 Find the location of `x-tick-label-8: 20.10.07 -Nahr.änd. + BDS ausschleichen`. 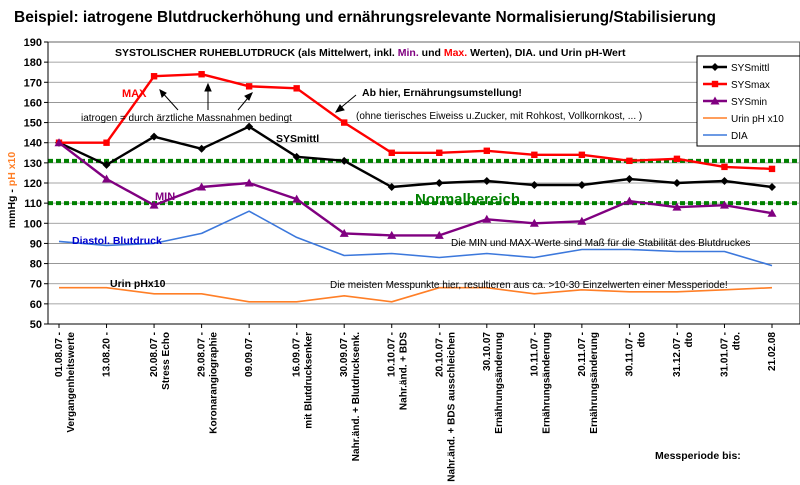

x-tick-label-8: 20.10.07 -Nahr.änd. + BDS ausschleichen is located at coordinates (445, 407).